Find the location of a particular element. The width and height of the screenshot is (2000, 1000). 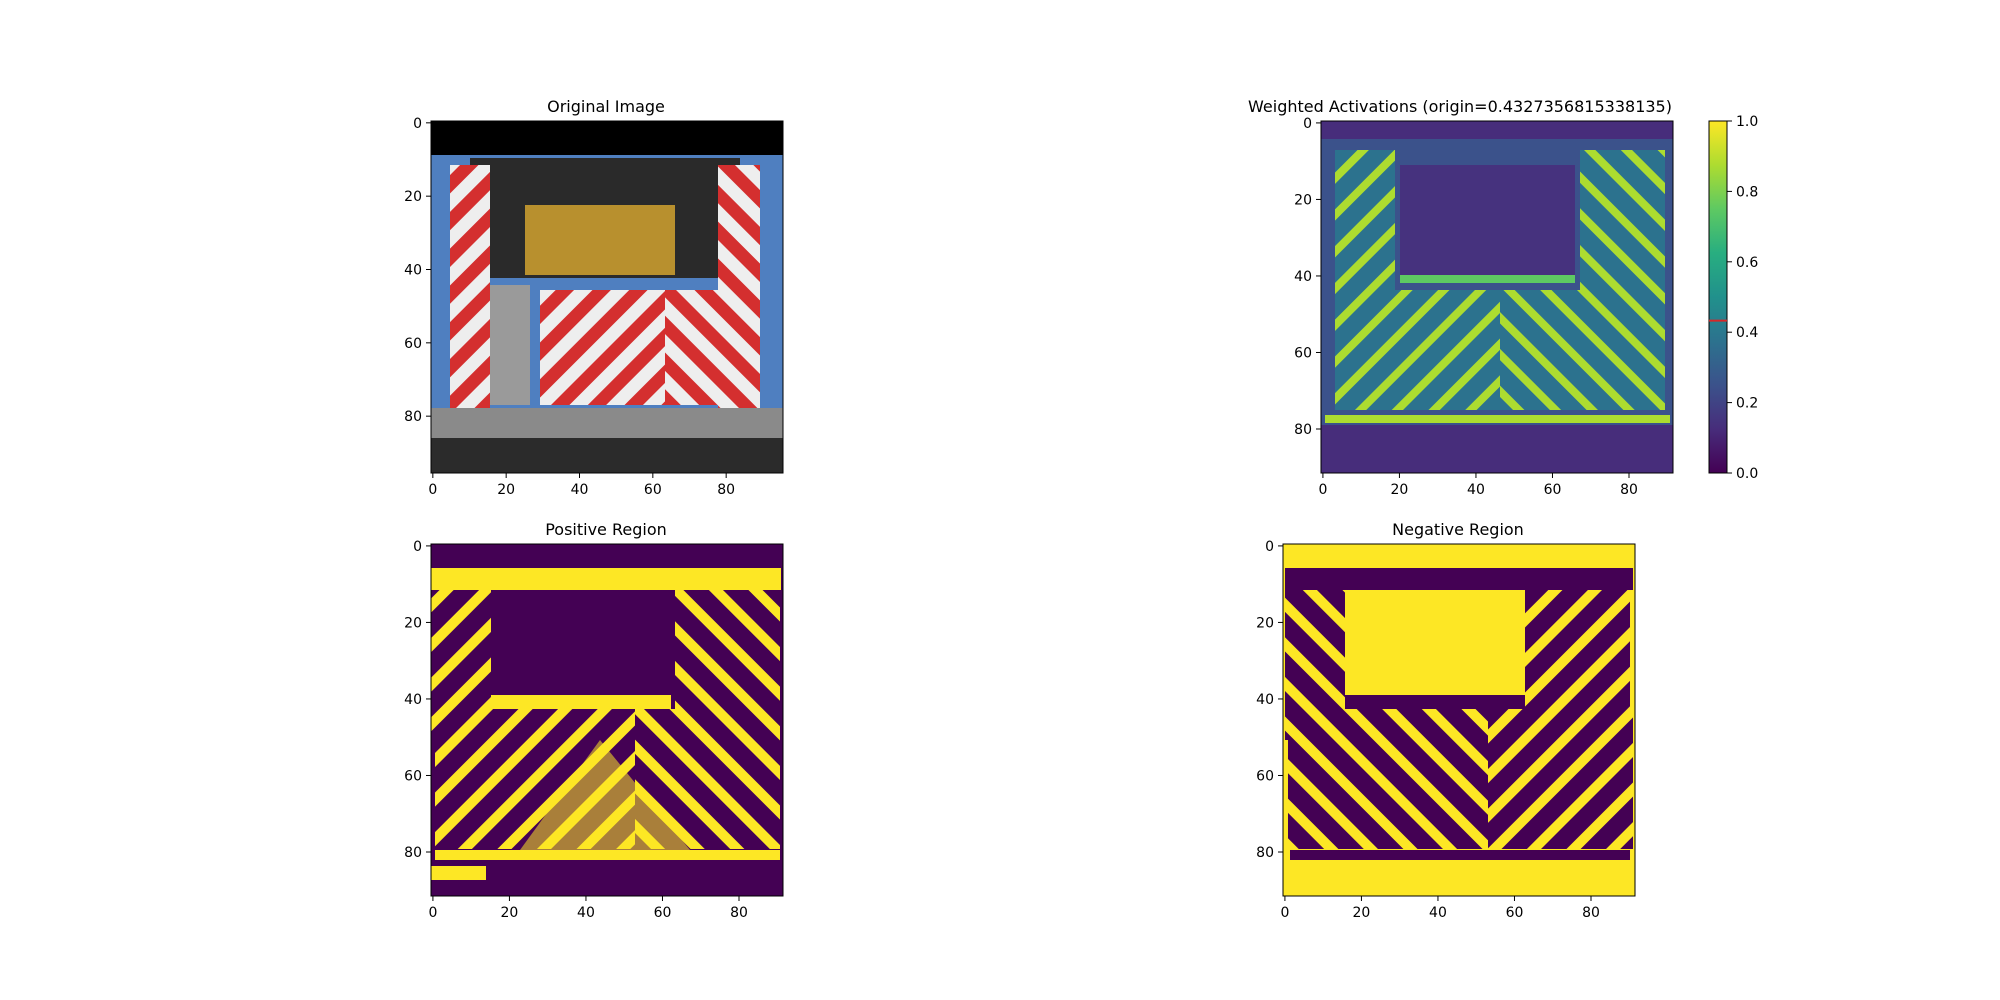

colorbar-tick-label: 0.6 is located at coordinates (1747, 263).